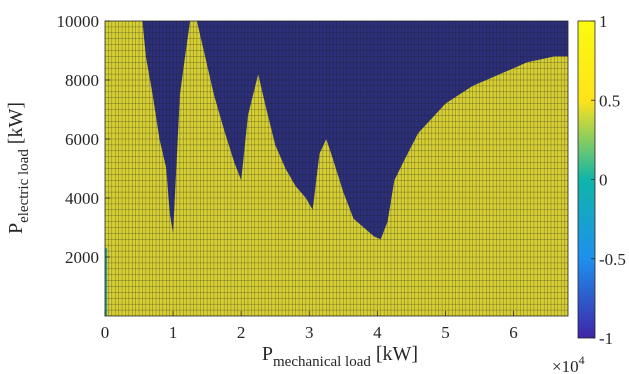 The height and width of the screenshot is (374, 629). What do you see at coordinates (609, 100) in the screenshot?
I see `colorbar-tick-label: 0.5` at bounding box center [609, 100].